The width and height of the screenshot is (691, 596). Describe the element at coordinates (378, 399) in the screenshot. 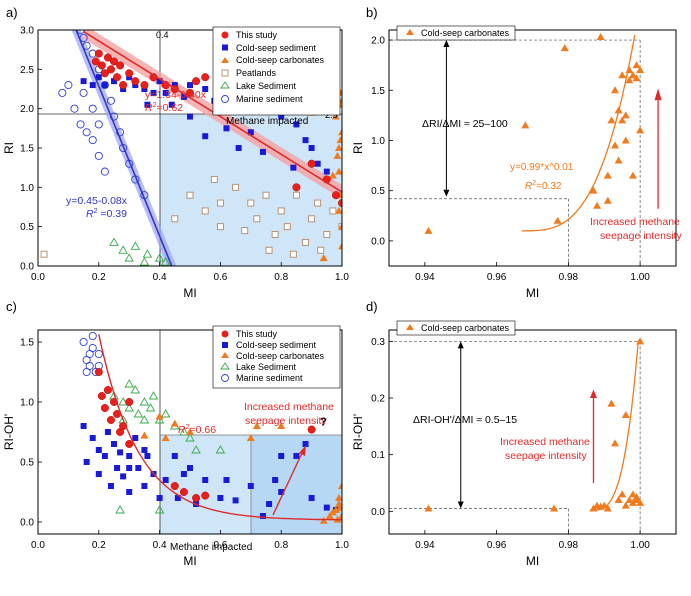

I see `y-tick-label: 0.2` at that location.